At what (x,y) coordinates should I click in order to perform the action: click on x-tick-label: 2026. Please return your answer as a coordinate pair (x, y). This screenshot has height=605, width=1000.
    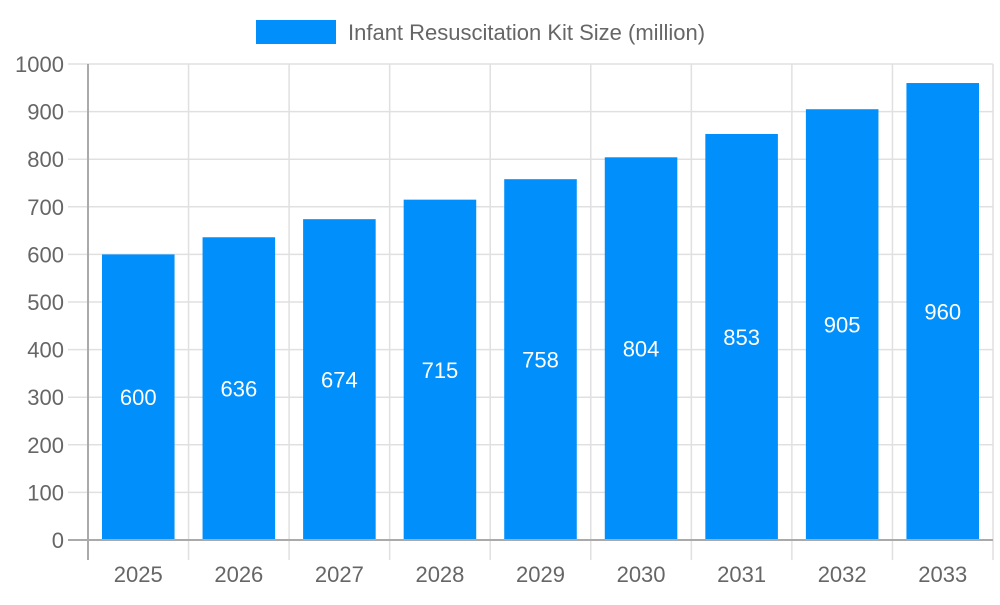
    Looking at the image, I should click on (238, 574).